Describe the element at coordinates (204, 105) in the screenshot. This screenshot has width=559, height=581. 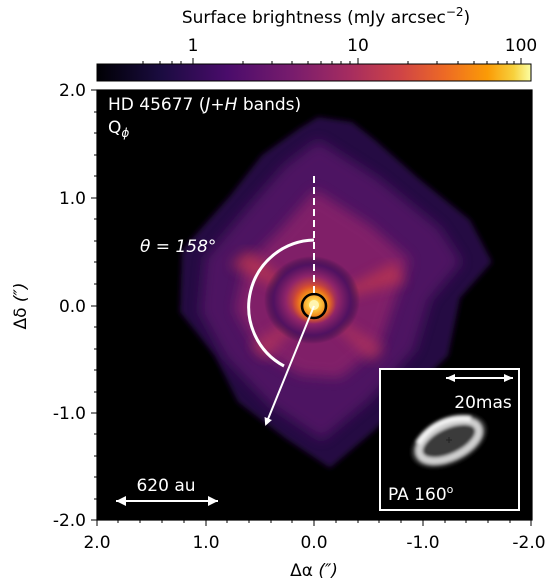
I see `panel-title: HD 45677 (J+H bands)` at that location.